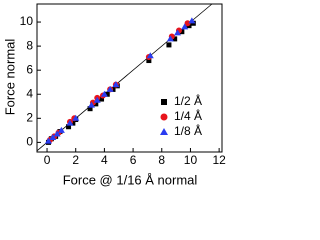 The width and height of the screenshot is (320, 240). I want to click on x-tick-label: 6, so click(133, 160).